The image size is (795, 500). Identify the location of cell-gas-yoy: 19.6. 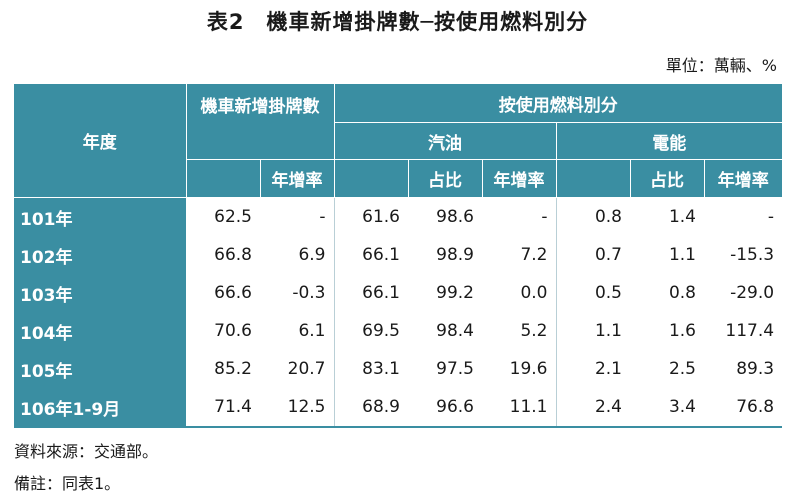
(519, 369).